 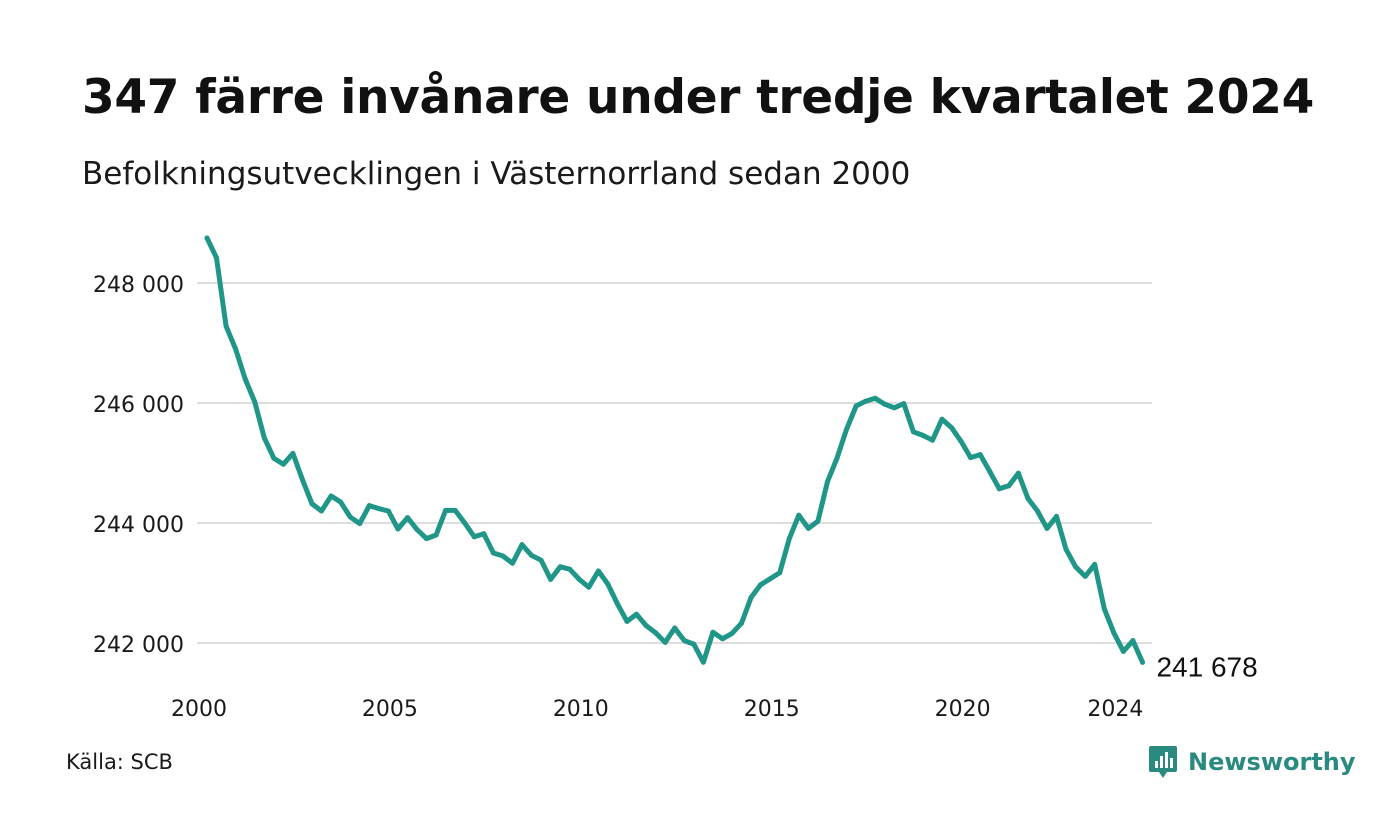 What do you see at coordinates (657, 709) in the screenshot?
I see `x-axis-tick-labels: 2000 2005 2010 2015 2020 2024` at bounding box center [657, 709].